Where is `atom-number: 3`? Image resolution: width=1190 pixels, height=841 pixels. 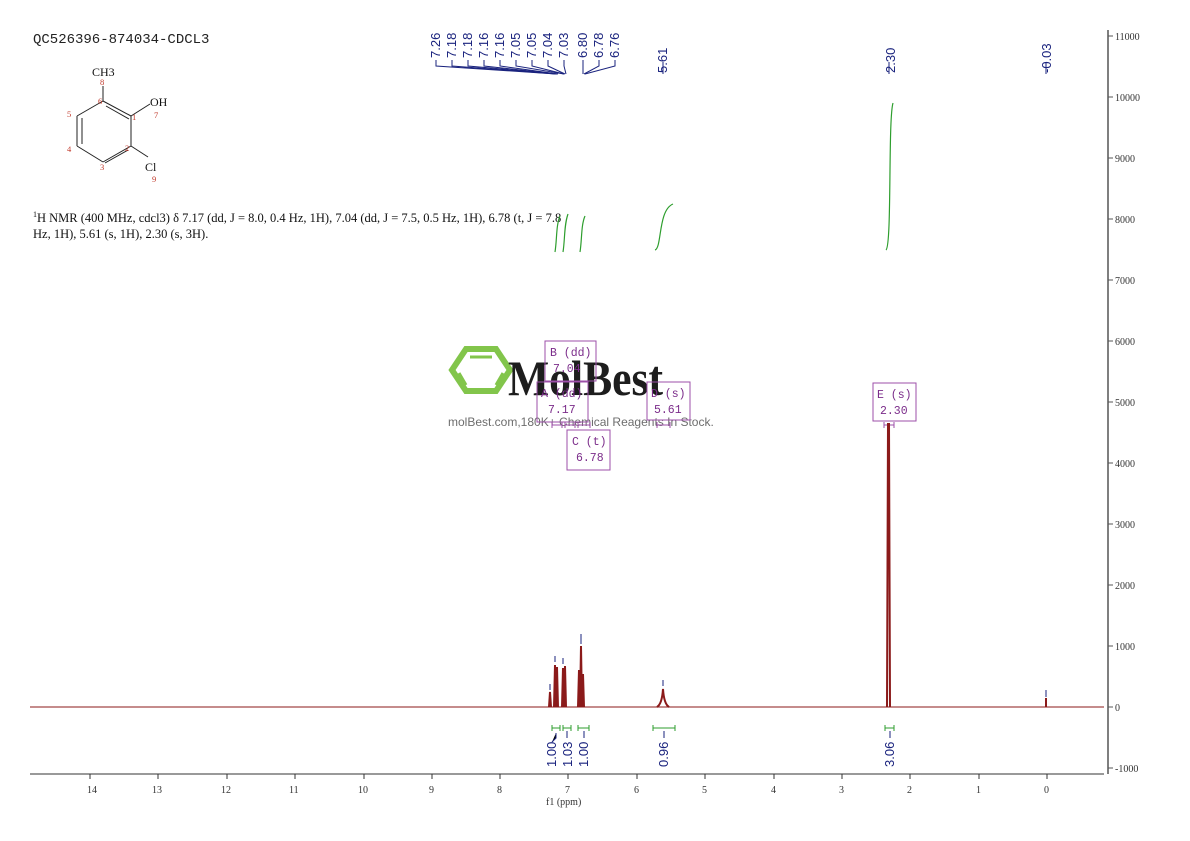 atom-number: 3 is located at coordinates (102, 167).